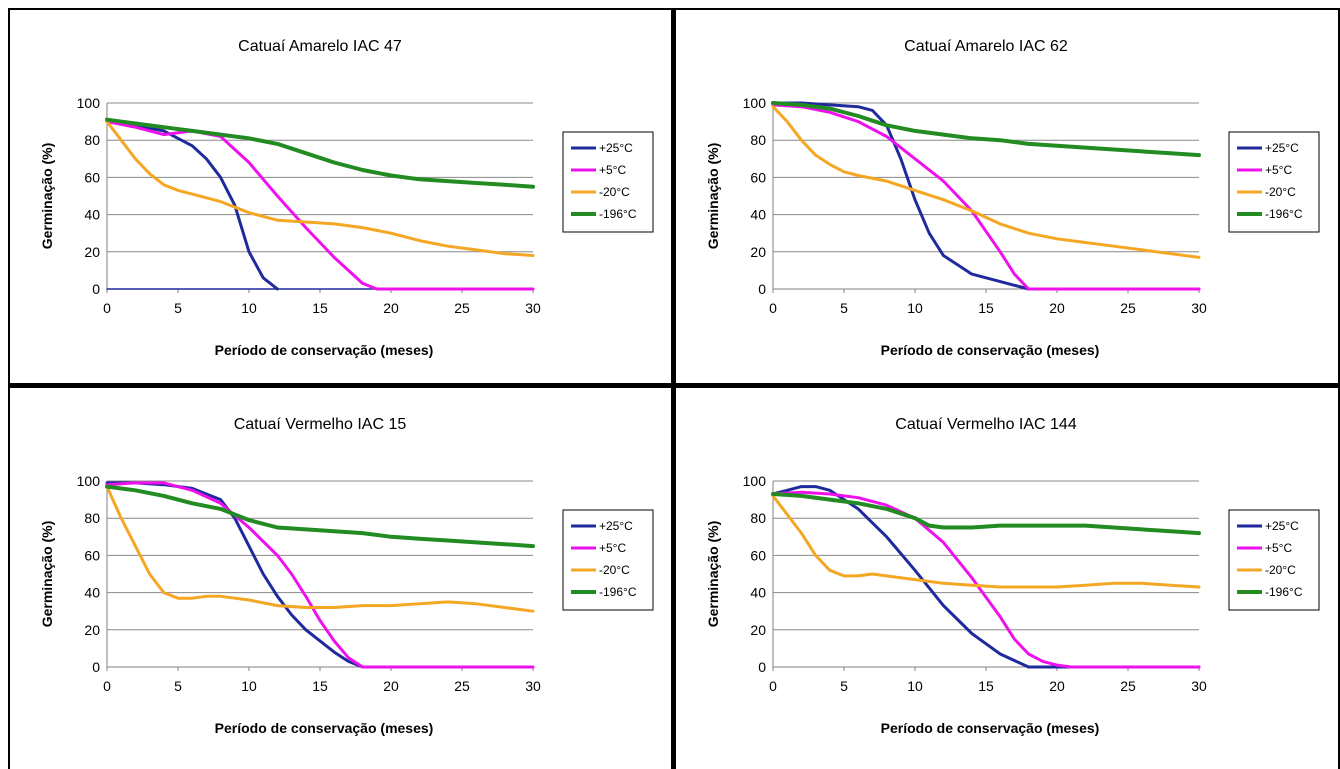 The width and height of the screenshot is (1340, 769). I want to click on chart-title: Catuaí Amarelo IAC 62, so click(986, 46).